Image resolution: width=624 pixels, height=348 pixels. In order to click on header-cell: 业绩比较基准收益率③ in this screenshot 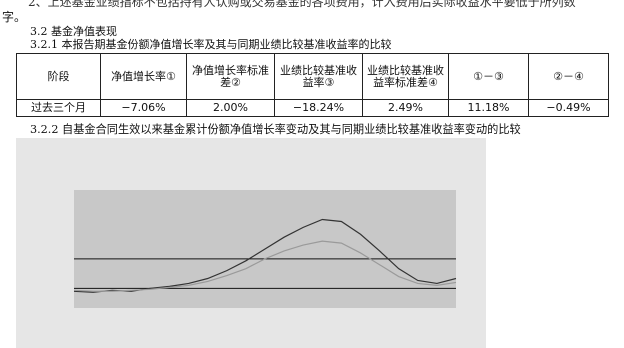, I will do `click(318, 76)`.